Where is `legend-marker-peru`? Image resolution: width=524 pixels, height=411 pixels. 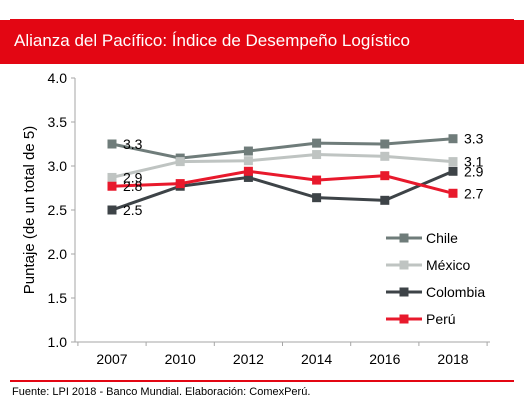 legend-marker-peru is located at coordinates (404, 319).